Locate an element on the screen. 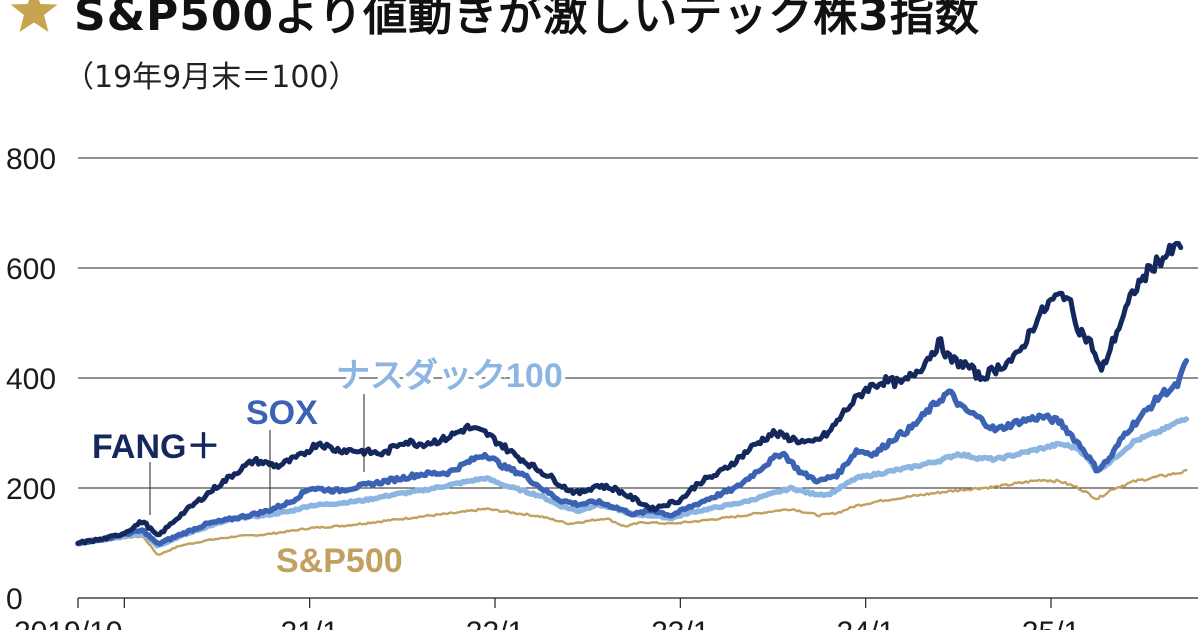  series-label-nasdaq: ナスダック100 is located at coordinates (449, 376).